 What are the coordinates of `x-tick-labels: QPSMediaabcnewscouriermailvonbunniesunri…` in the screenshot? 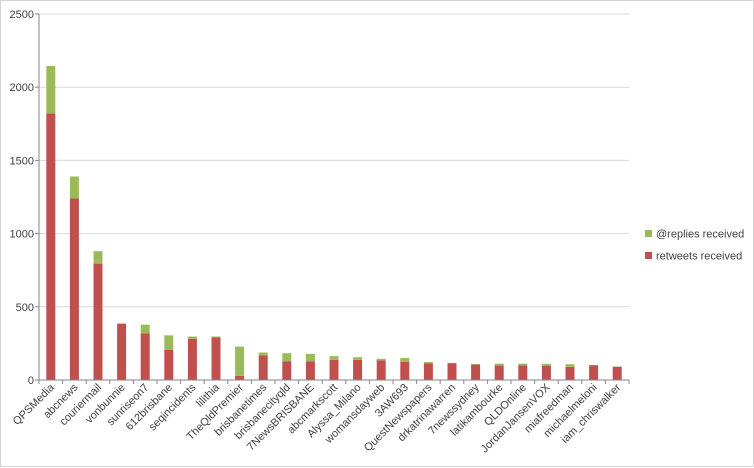 It's located at (317, 418).